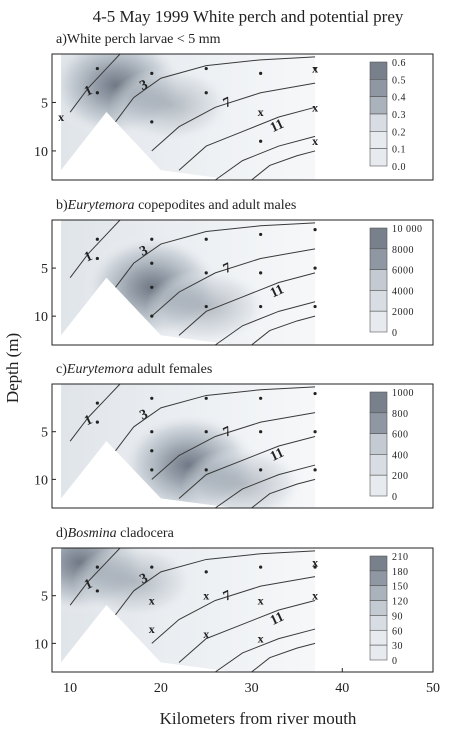  What do you see at coordinates (399, 132) in the screenshot?
I see `colorbar-label: 0.2` at bounding box center [399, 132].